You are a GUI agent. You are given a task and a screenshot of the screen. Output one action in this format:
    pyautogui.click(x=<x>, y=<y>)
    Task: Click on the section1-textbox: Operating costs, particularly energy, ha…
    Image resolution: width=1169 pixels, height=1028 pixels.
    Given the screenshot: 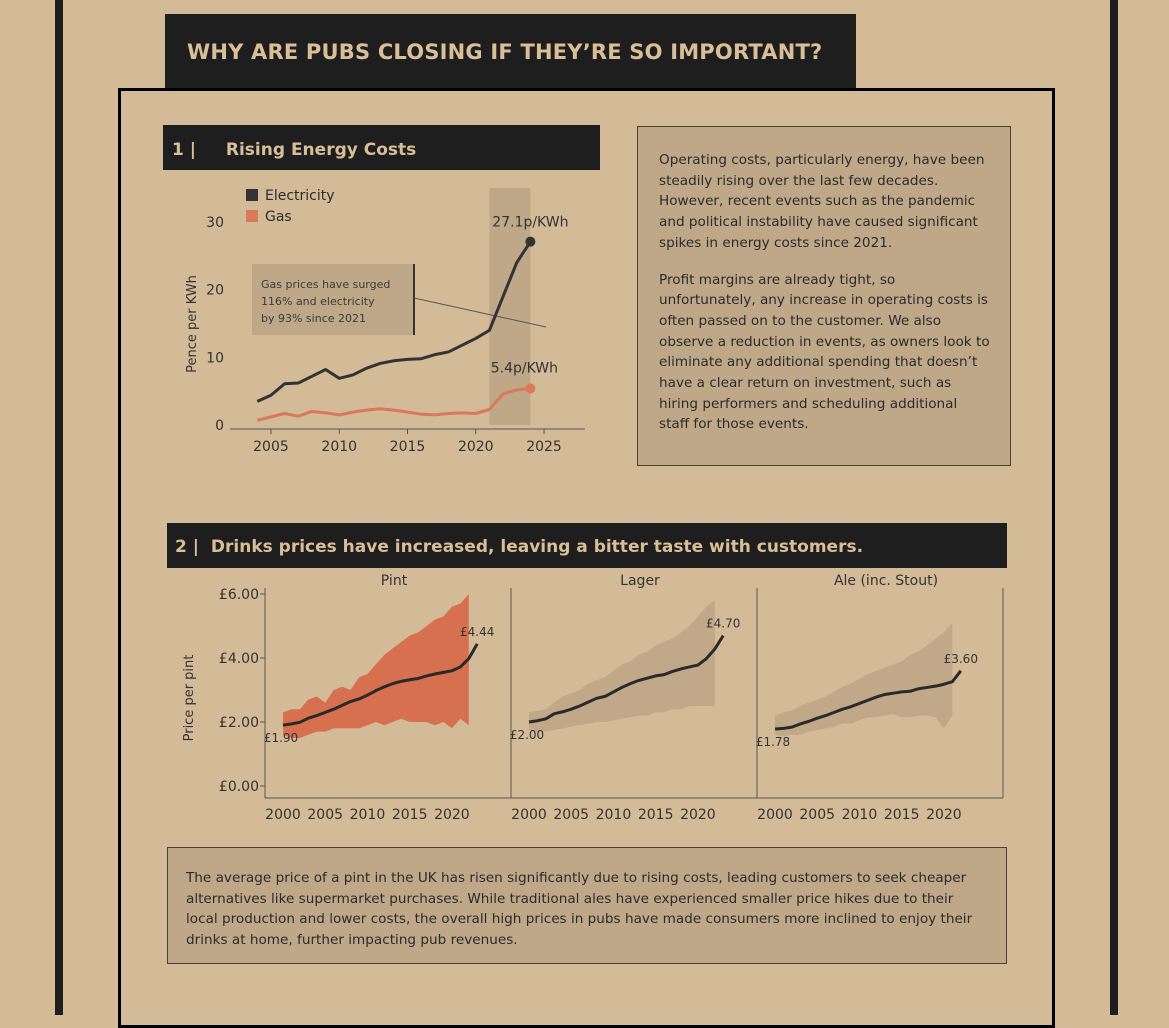 What is the action you would take?
    pyautogui.click(x=824, y=296)
    